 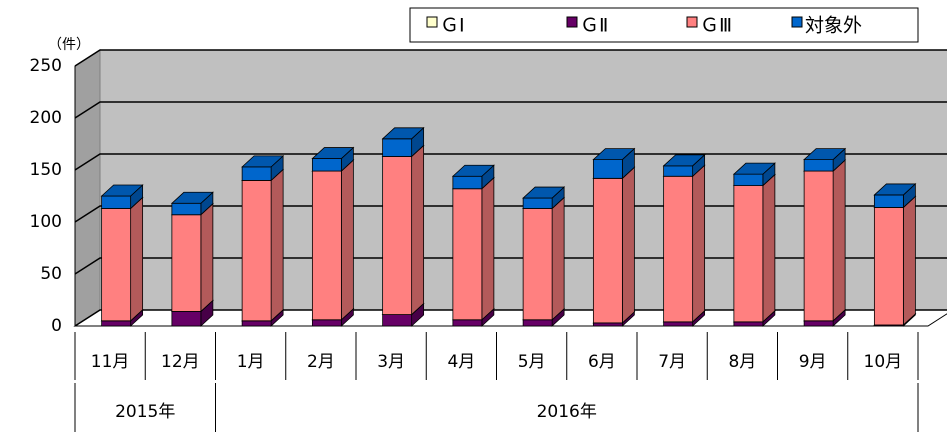 What do you see at coordinates (69, 45) in the screenshot?
I see `unit-label: （件）` at bounding box center [69, 45].